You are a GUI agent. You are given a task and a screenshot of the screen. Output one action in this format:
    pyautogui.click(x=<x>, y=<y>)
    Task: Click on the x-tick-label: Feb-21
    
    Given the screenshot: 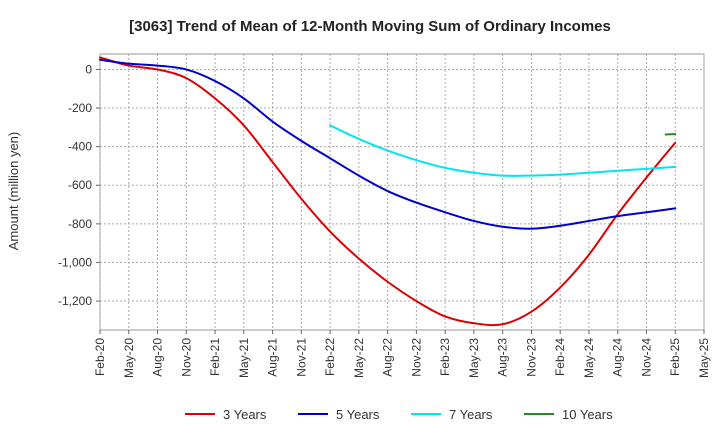 What is the action you would take?
    pyautogui.click(x=215, y=357)
    